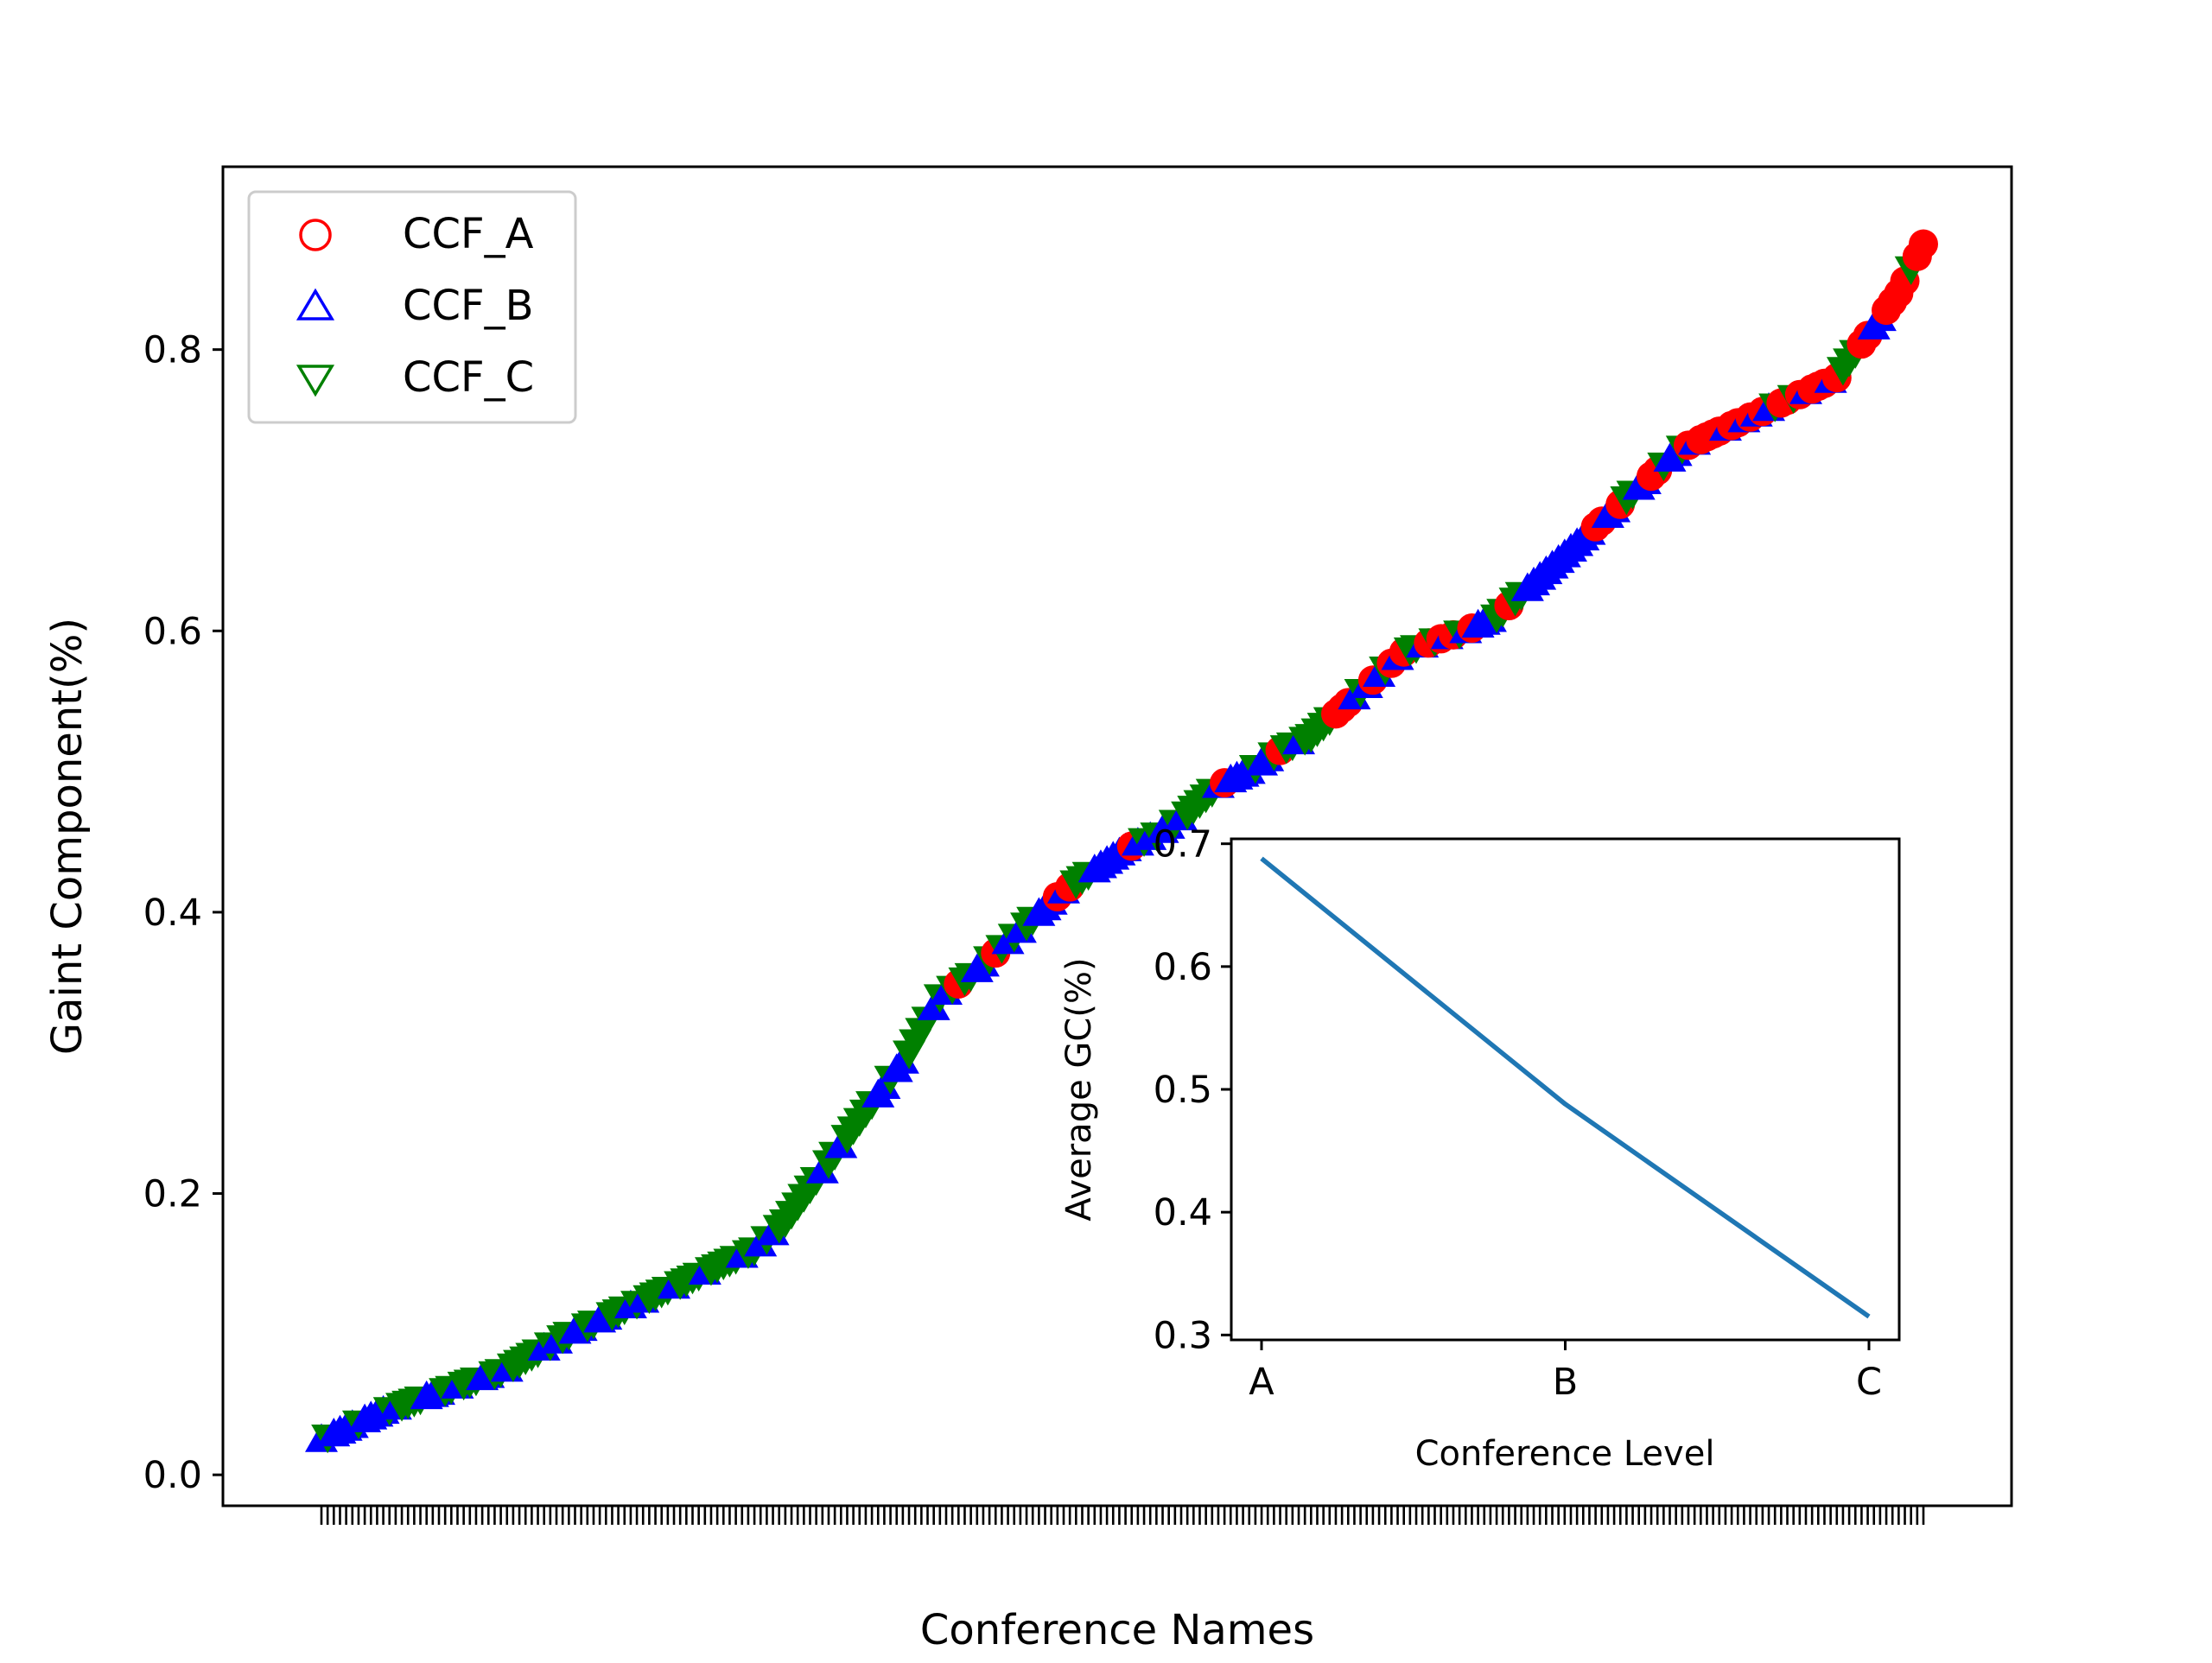 This screenshot has width=2212, height=1663. I want to click on inset-y-axis-label: Average GC(%), so click(1079, 1089).